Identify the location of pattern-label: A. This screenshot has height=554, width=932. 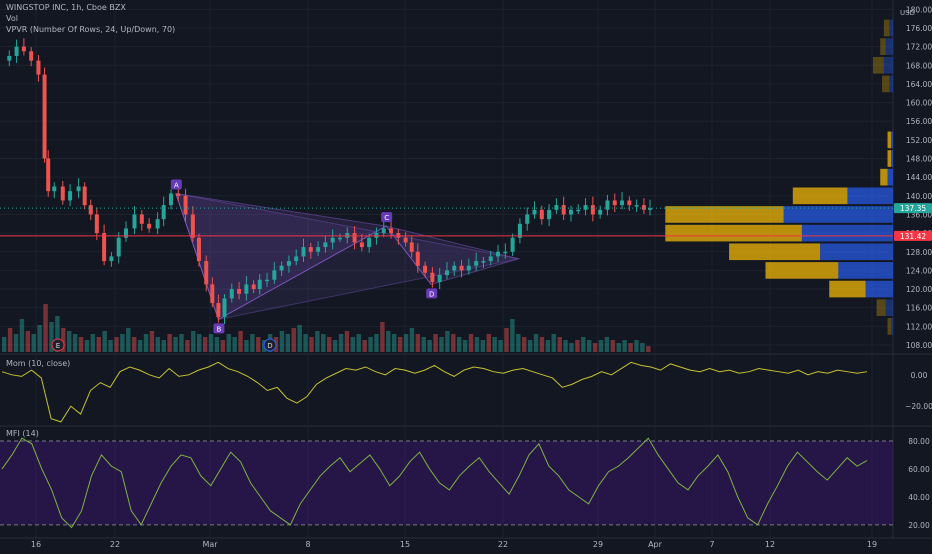
(176, 185).